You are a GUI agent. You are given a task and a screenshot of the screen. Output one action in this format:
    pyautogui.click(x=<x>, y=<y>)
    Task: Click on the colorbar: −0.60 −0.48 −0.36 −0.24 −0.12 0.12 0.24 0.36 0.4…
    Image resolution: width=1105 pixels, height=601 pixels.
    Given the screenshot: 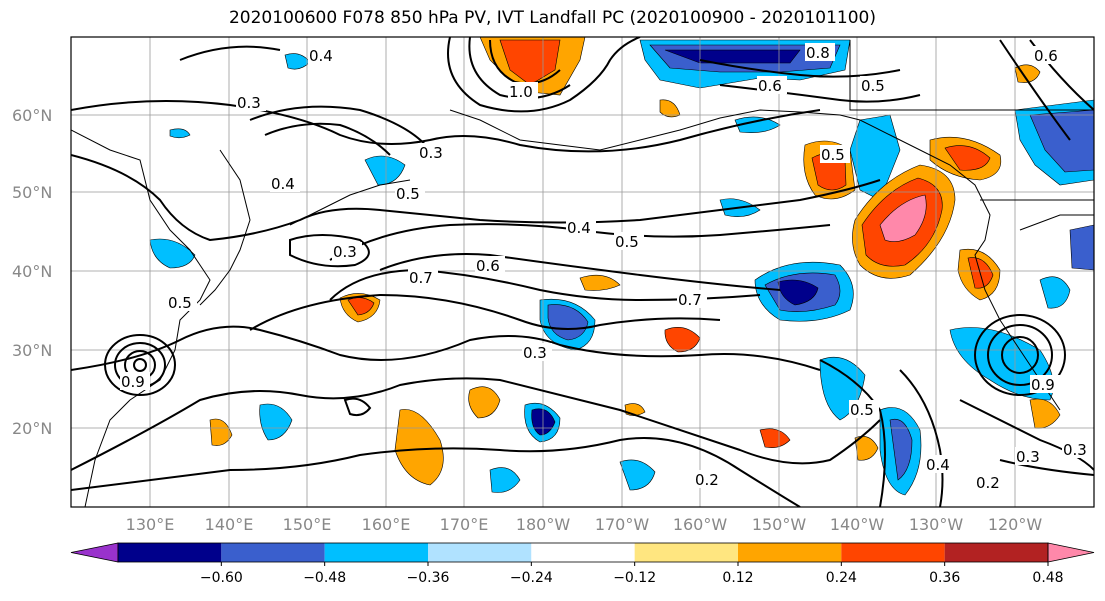 What is the action you would take?
    pyautogui.click(x=582, y=564)
    